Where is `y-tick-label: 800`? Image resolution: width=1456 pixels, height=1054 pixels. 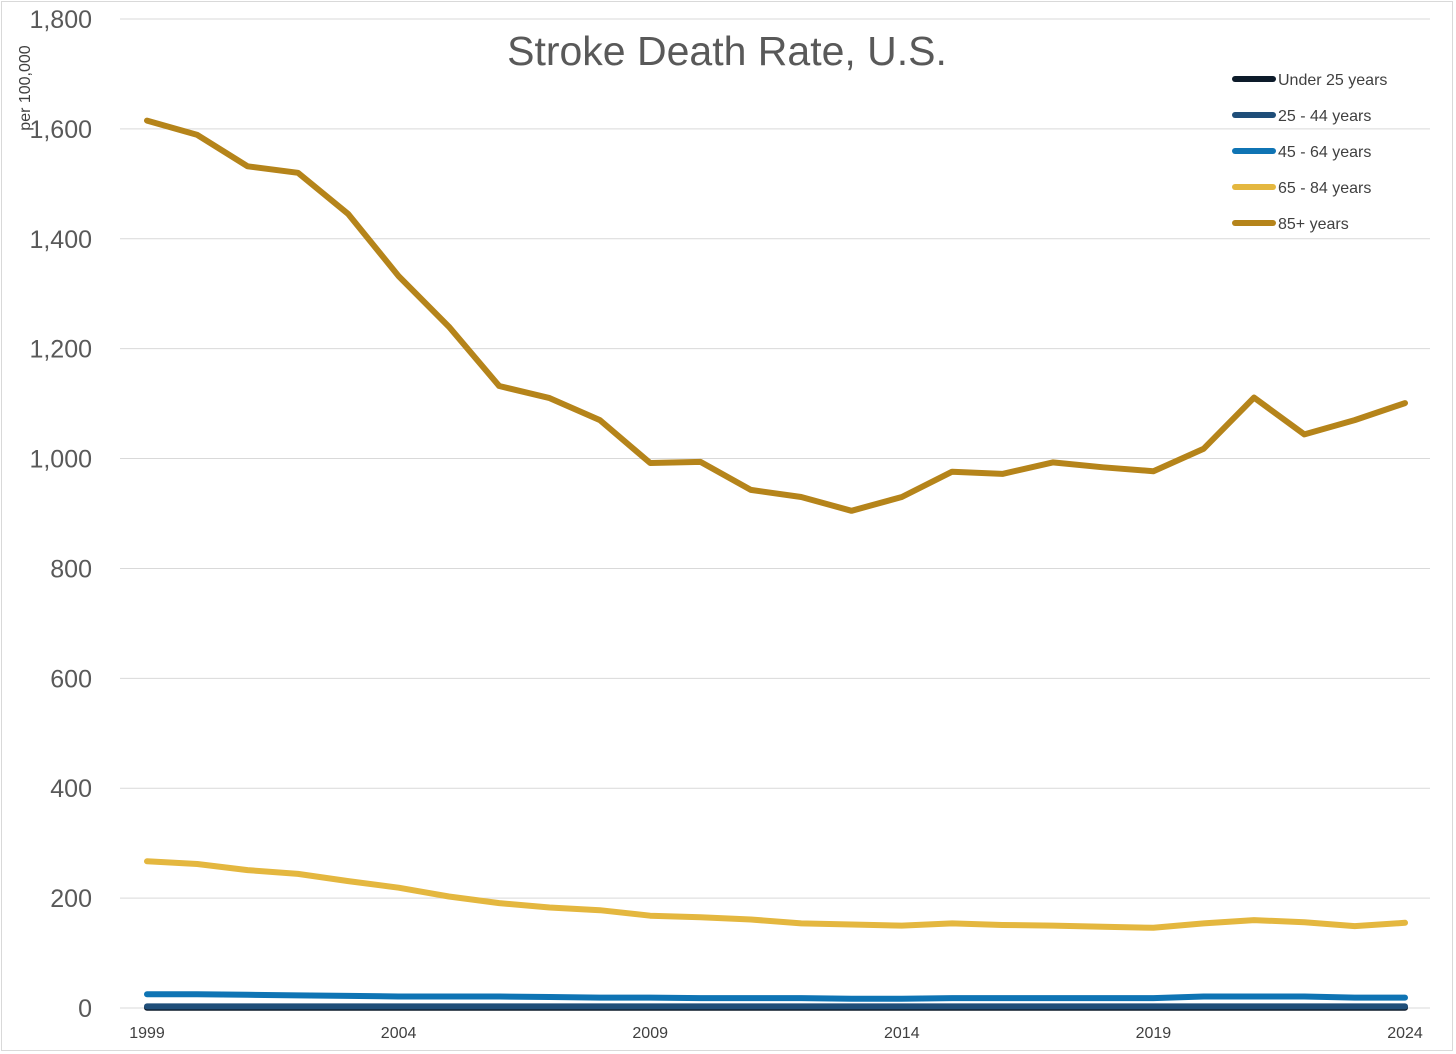
y-tick-label: 800 is located at coordinates (71, 569).